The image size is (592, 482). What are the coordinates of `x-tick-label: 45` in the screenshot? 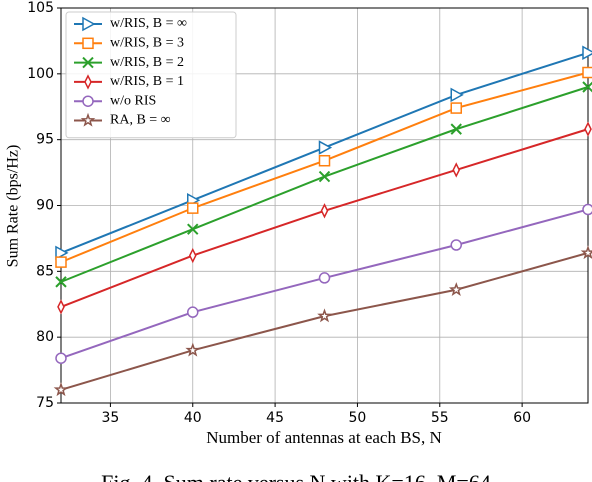 It's located at (275, 418).